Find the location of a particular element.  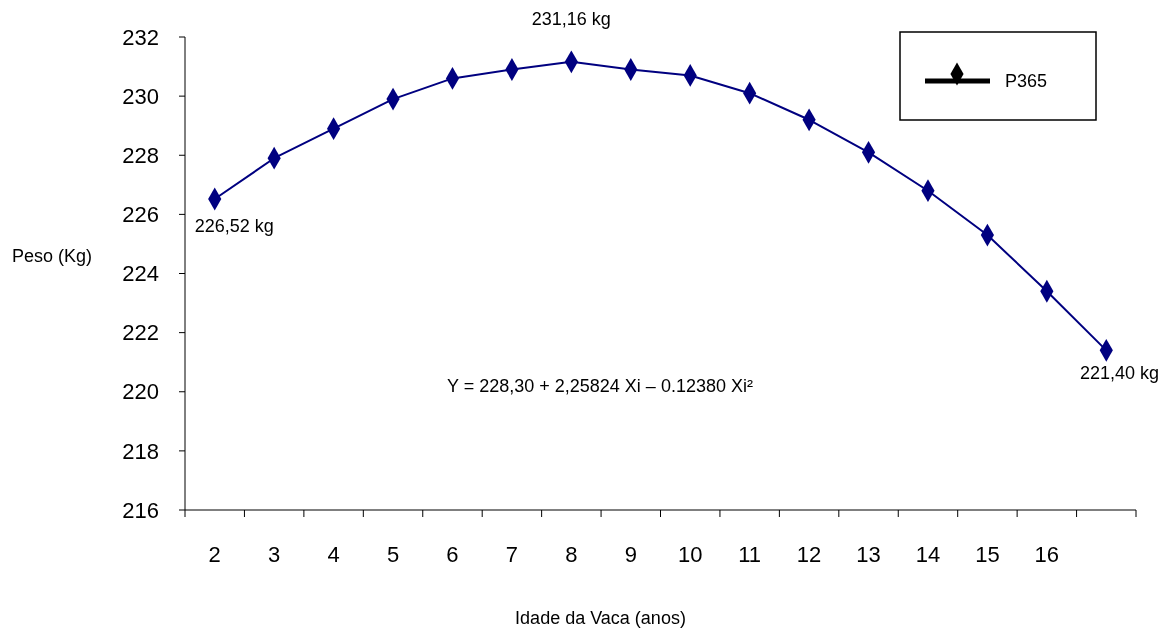

legend: P365 is located at coordinates (998, 76).